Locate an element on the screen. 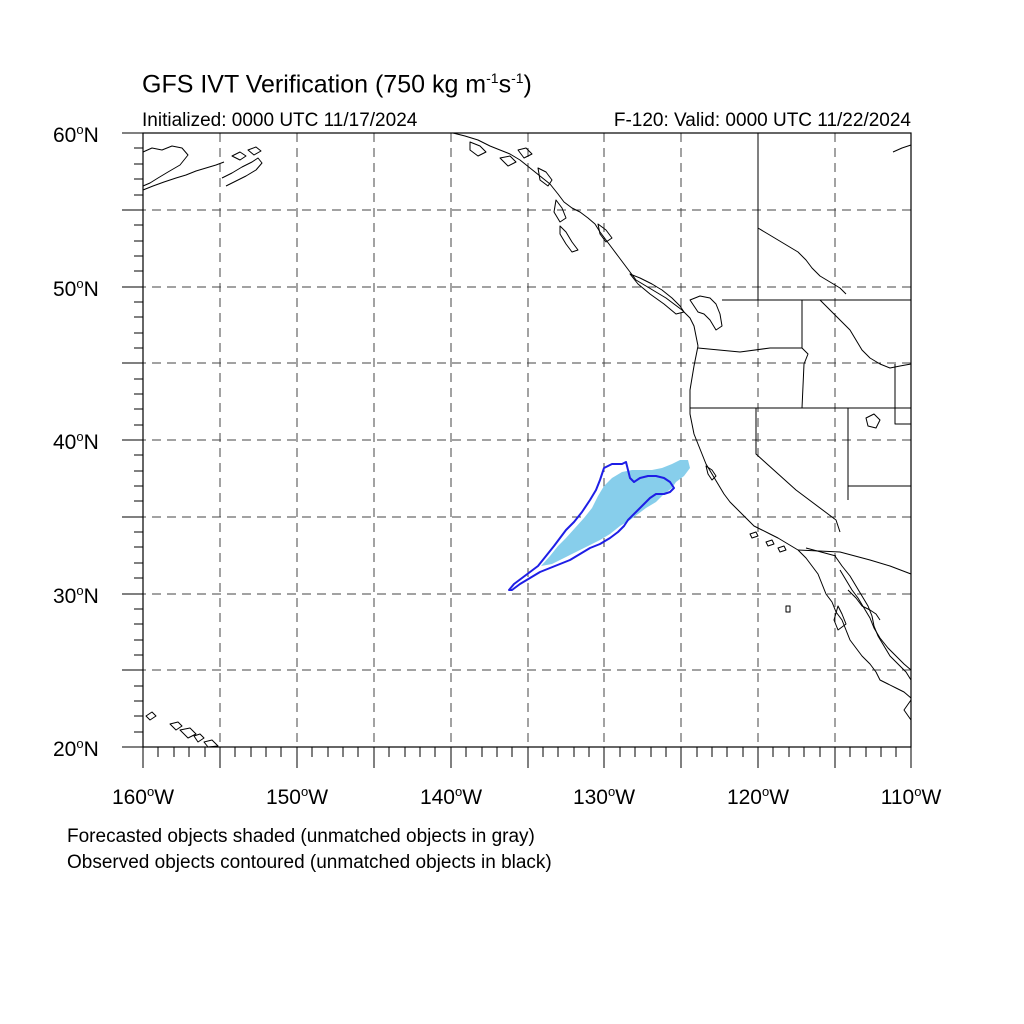  observed-ivt-object is located at coordinates (591, 526).